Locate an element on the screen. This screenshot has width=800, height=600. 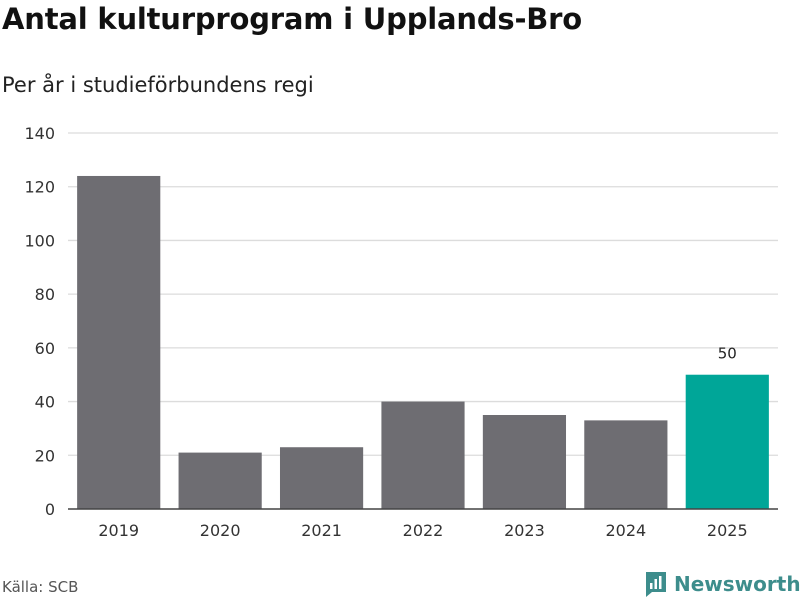
data-label: 50 is located at coordinates (727, 354).